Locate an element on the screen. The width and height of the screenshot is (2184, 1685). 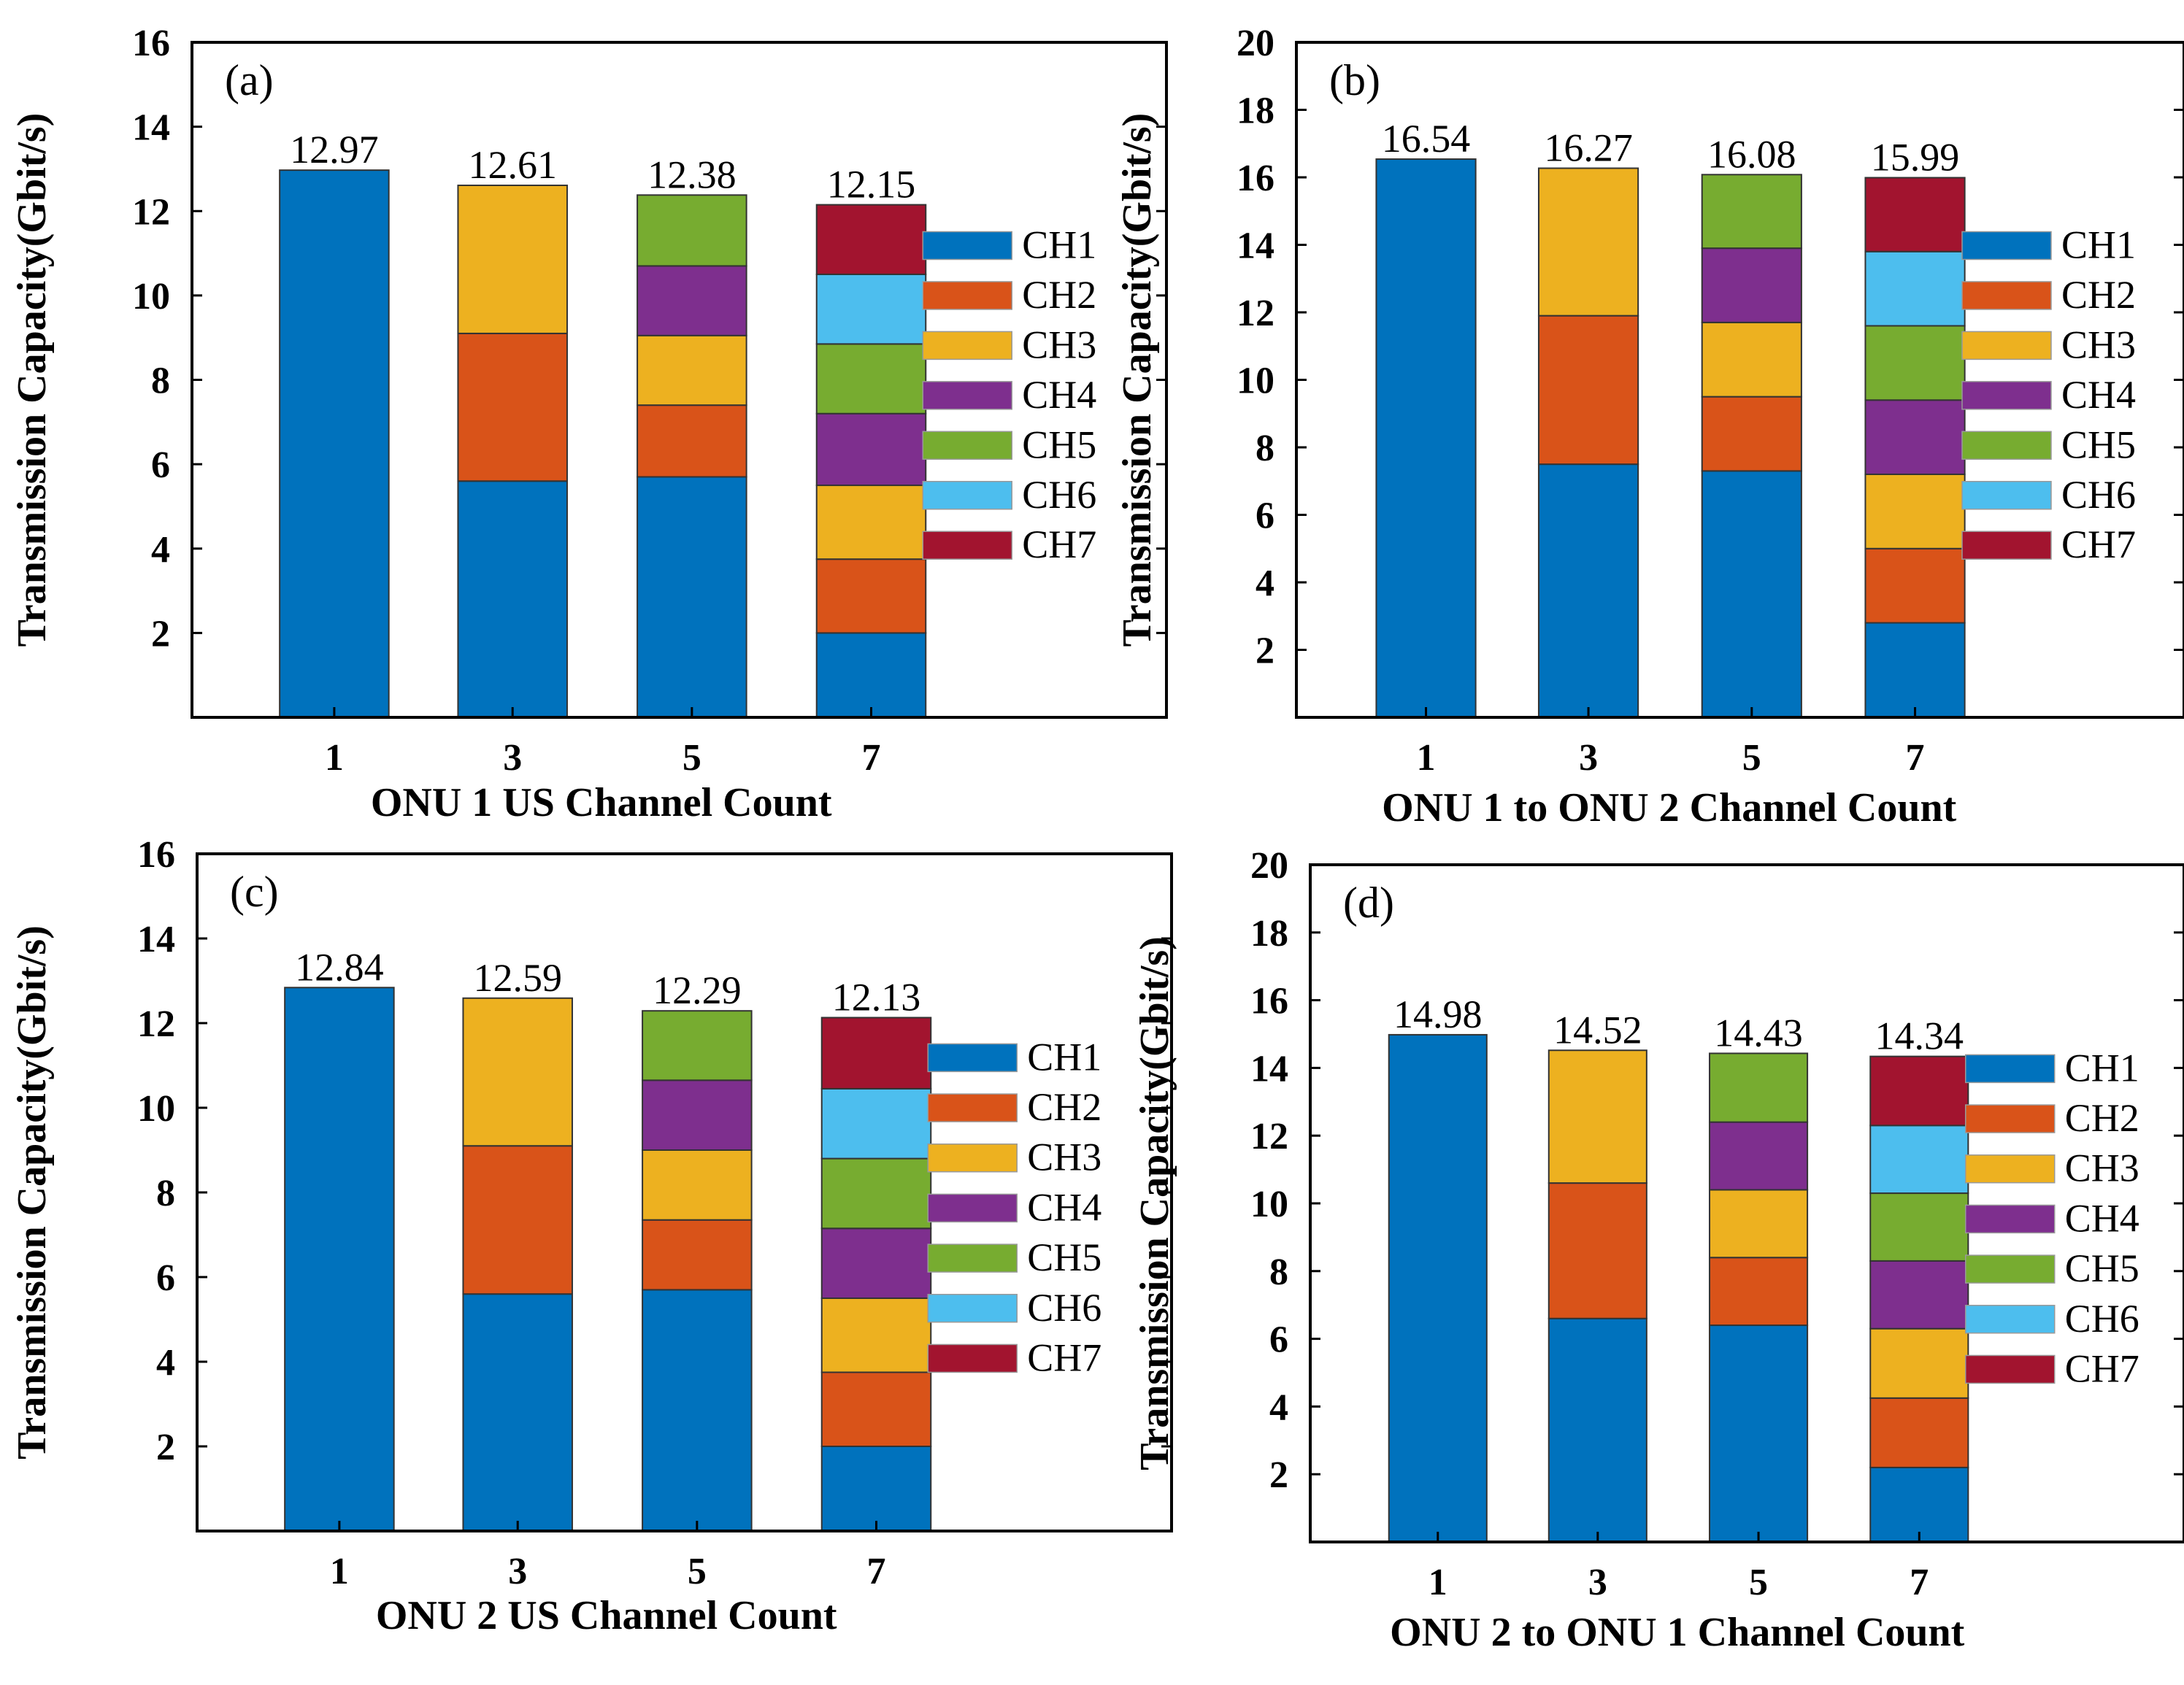
y-tick-label: 20 is located at coordinates (1255, 43).